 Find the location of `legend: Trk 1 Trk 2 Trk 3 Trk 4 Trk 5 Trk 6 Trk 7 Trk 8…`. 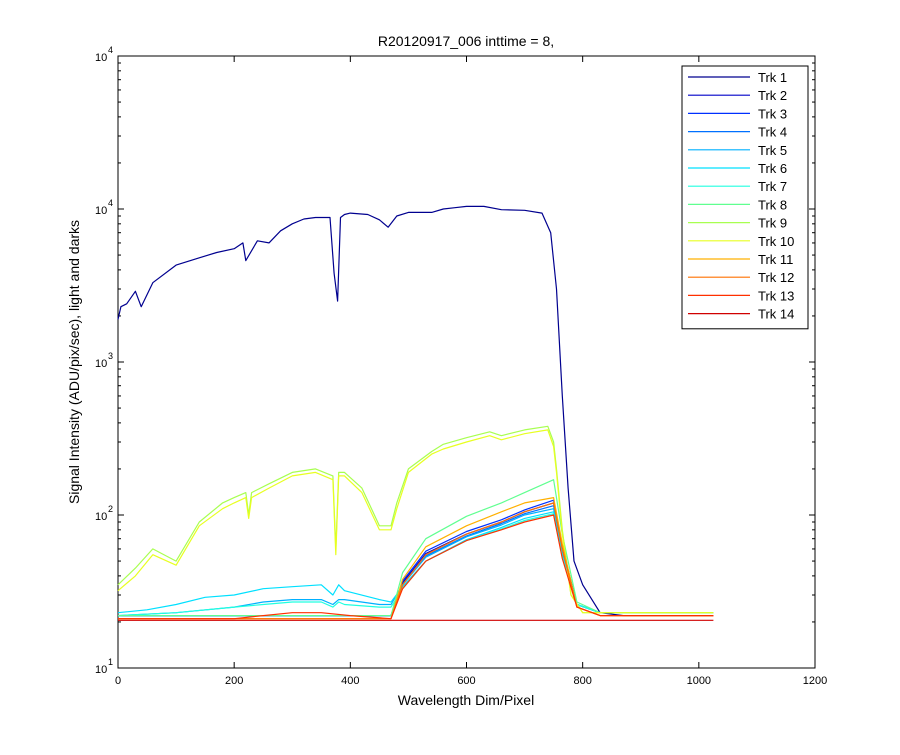

legend: Trk 1 Trk 2 Trk 3 Trk 4 Trk 5 Trk 6 Trk 7 Trk 8… is located at coordinates (745, 197).